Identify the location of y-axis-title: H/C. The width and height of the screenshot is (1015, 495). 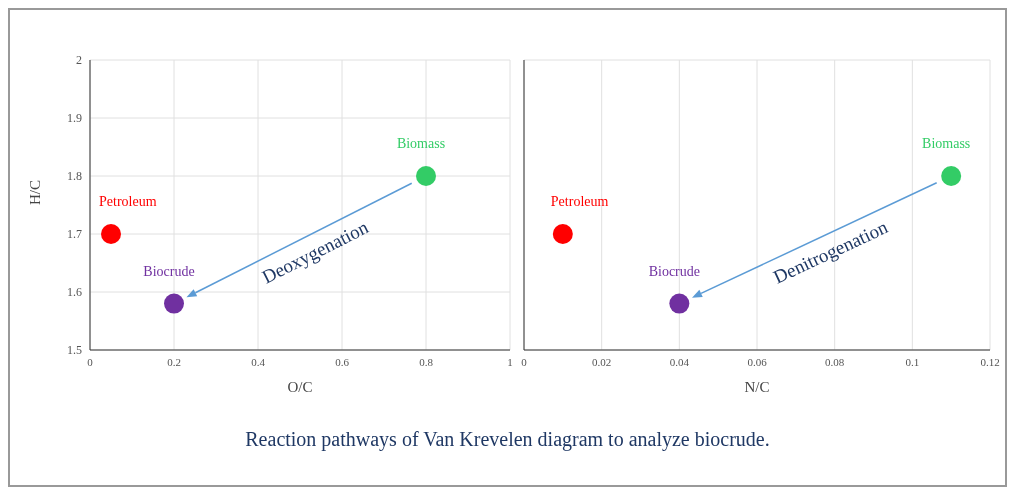
(35, 192).